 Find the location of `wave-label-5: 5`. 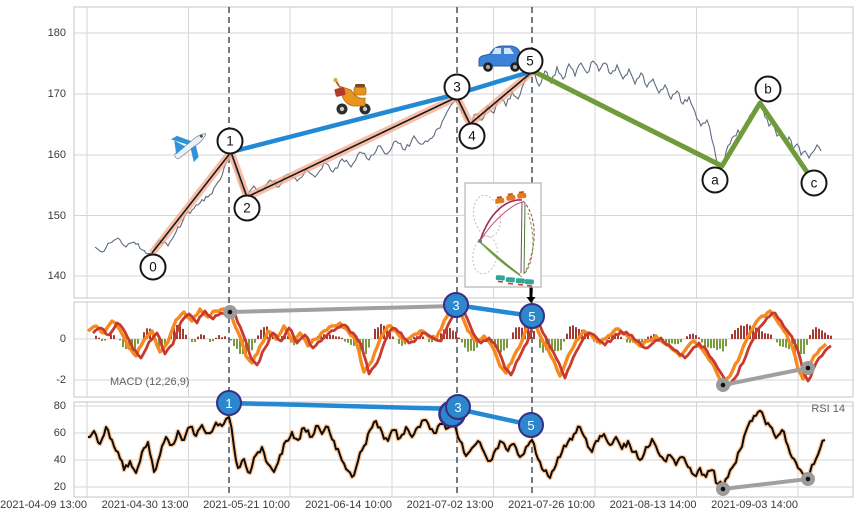

wave-label-5: 5 is located at coordinates (530, 61).